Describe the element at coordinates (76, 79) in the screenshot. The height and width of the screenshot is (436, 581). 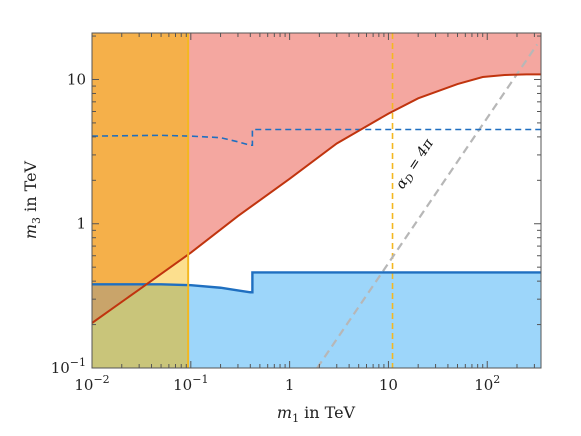
I see `y-tick-label: 10` at that location.